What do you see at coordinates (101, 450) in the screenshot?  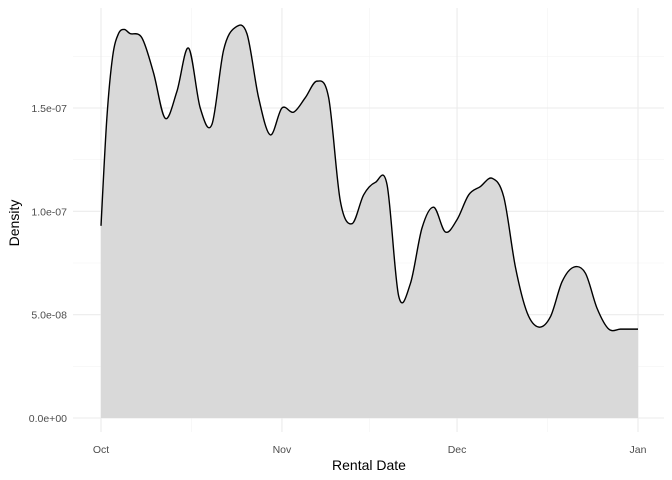 I see `x-tick-label: Oct` at bounding box center [101, 450].